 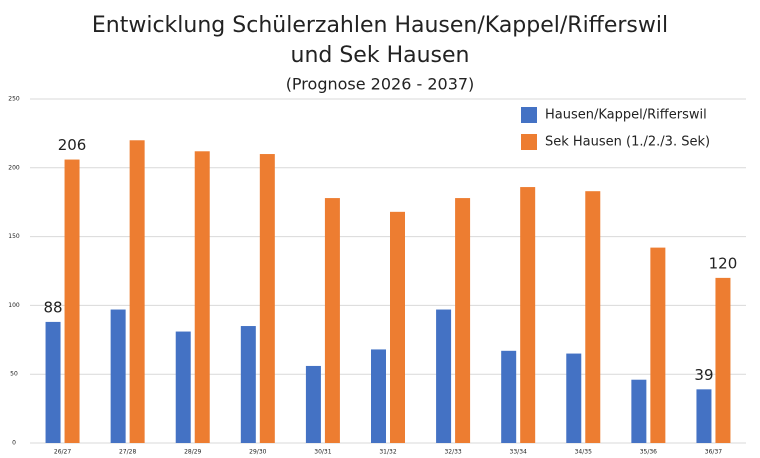 What do you see at coordinates (14, 236) in the screenshot?
I see `y-tick-label: 150` at bounding box center [14, 236].